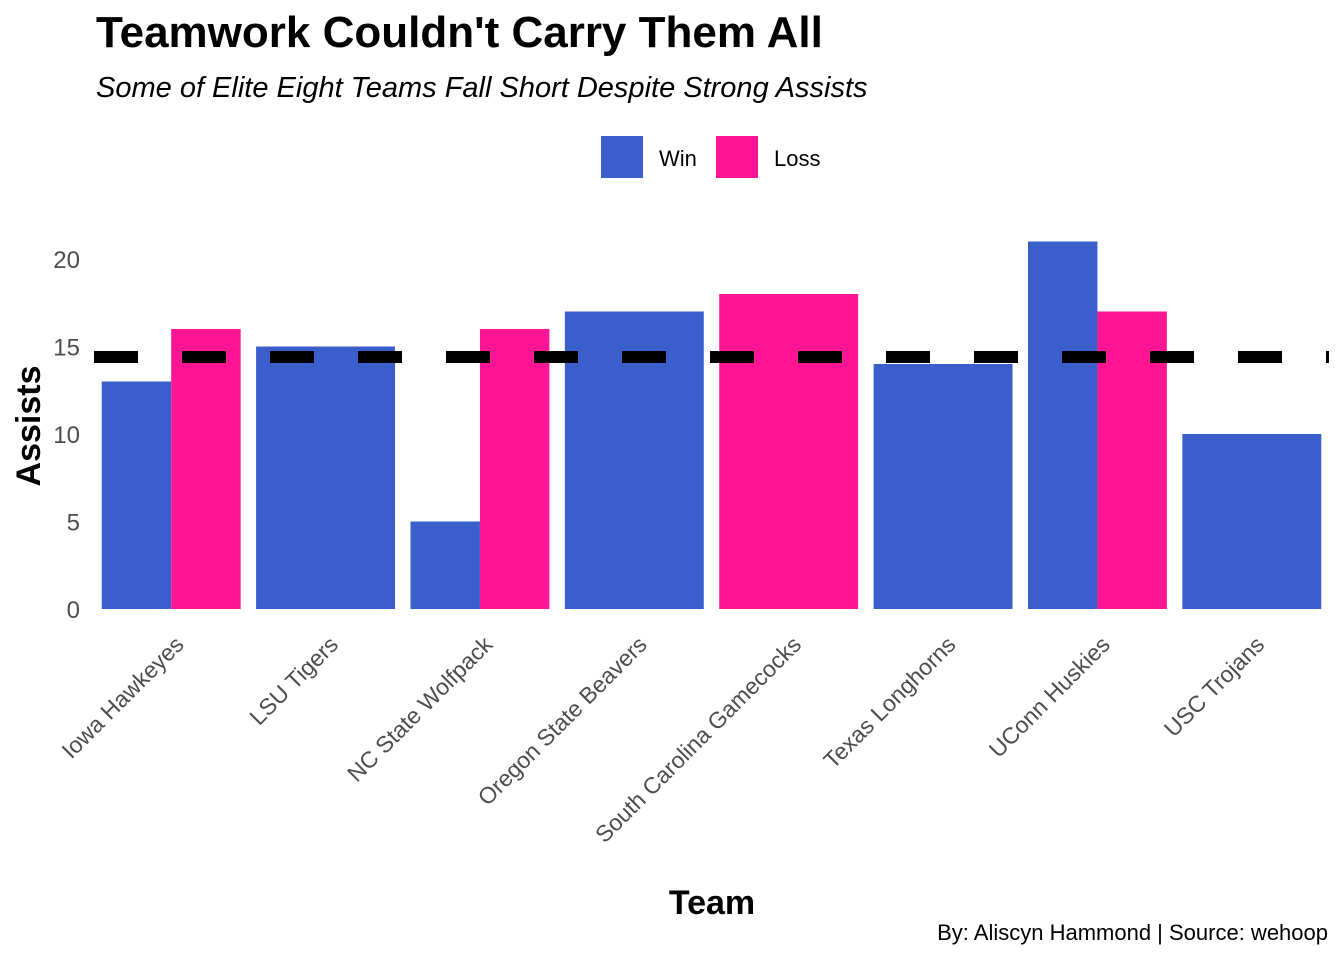 The width and height of the screenshot is (1344, 960). Describe the element at coordinates (712, 903) in the screenshot. I see `x-axis-title: Team` at that location.